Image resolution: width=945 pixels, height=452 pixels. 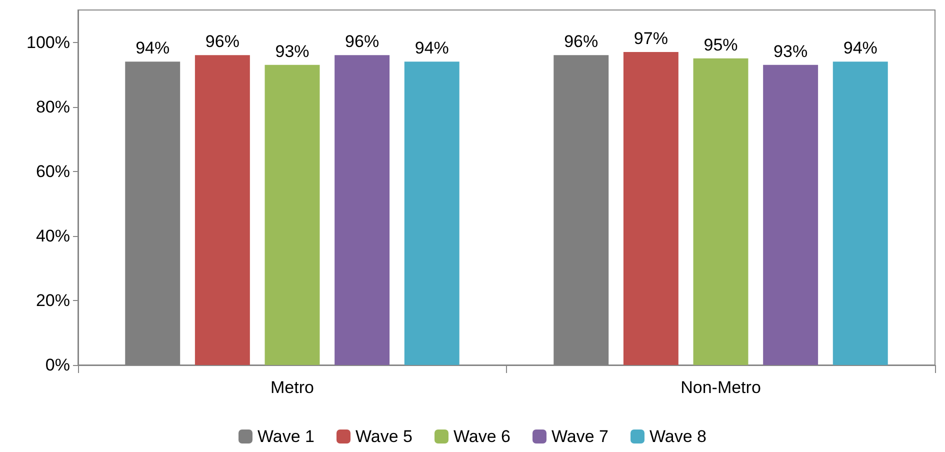 What do you see at coordinates (292, 387) in the screenshot?
I see `x-tick-label: Metro` at bounding box center [292, 387].